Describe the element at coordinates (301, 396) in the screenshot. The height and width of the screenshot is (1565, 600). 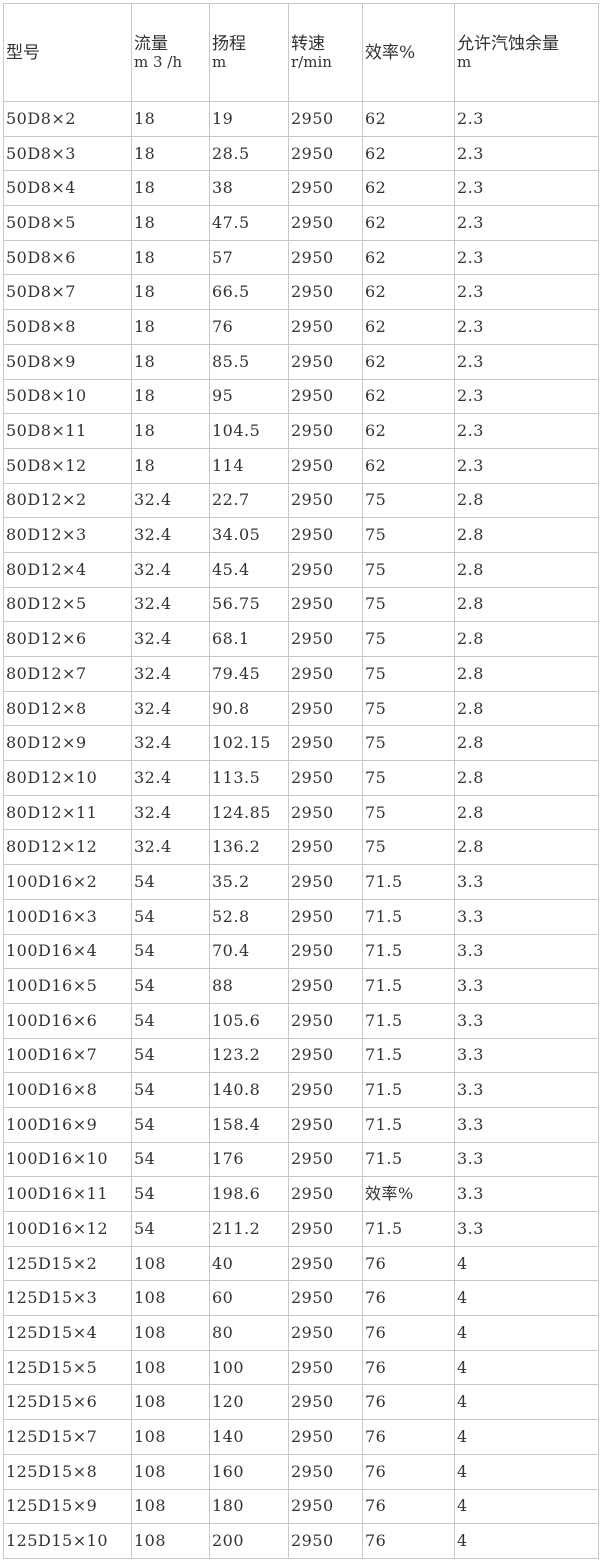
I see `table-row: 50D8×10 18 95 2950 62 2.3` at that location.